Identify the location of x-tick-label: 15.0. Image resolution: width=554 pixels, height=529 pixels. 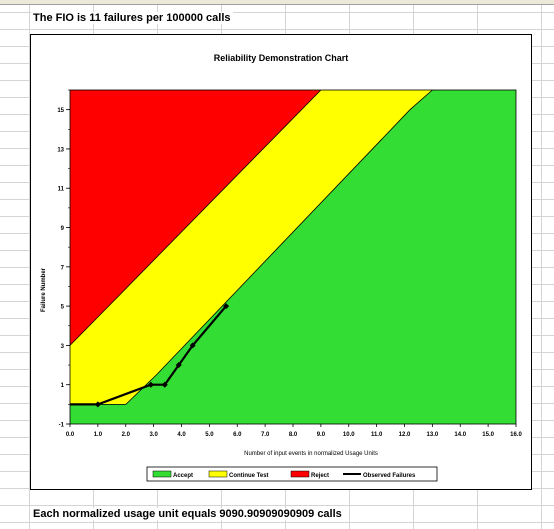
(488, 435).